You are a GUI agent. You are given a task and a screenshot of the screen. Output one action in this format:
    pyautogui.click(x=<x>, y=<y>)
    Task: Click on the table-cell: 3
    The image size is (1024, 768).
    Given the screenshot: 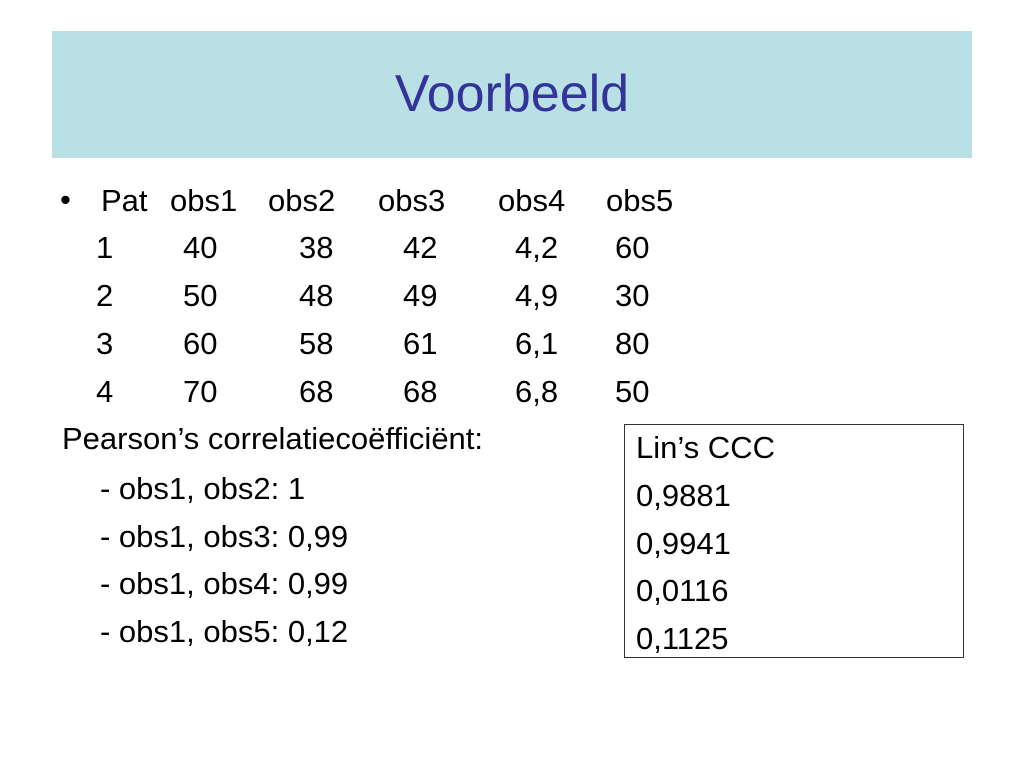 What is the action you would take?
    pyautogui.click(x=105, y=343)
    